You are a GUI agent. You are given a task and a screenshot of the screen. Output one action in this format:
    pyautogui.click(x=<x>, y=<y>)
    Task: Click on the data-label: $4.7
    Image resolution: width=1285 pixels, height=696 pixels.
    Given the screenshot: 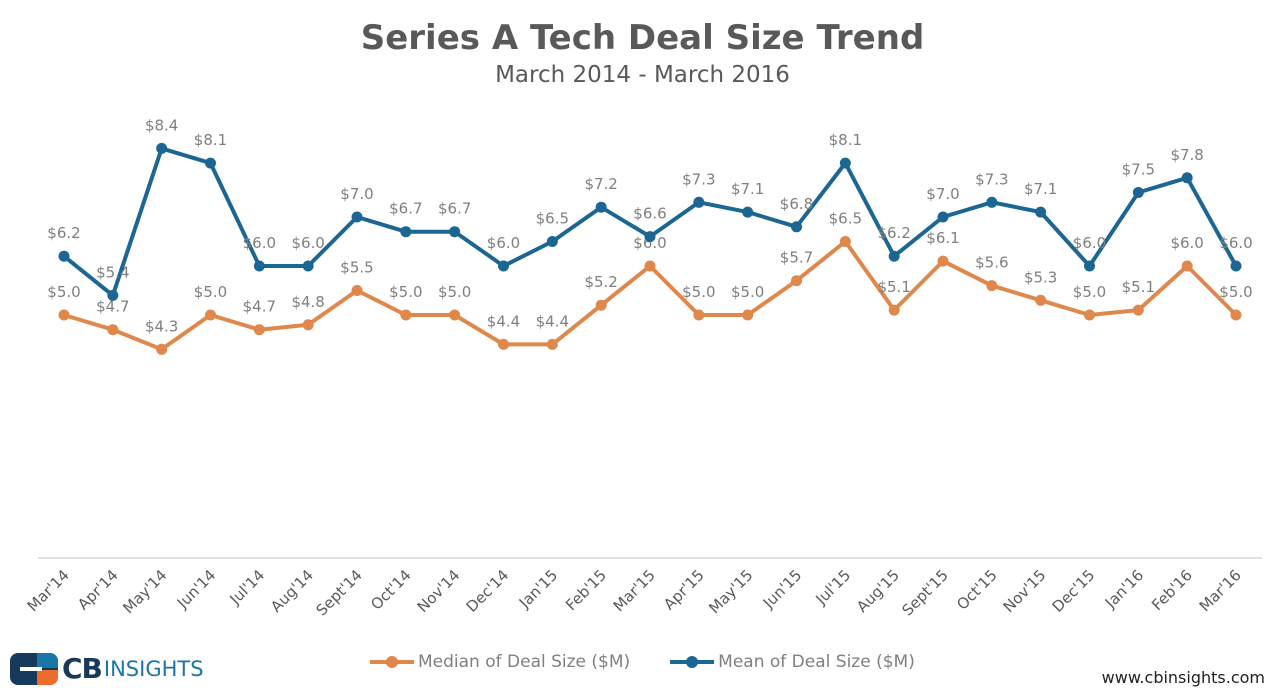 What is the action you would take?
    pyautogui.click(x=259, y=307)
    